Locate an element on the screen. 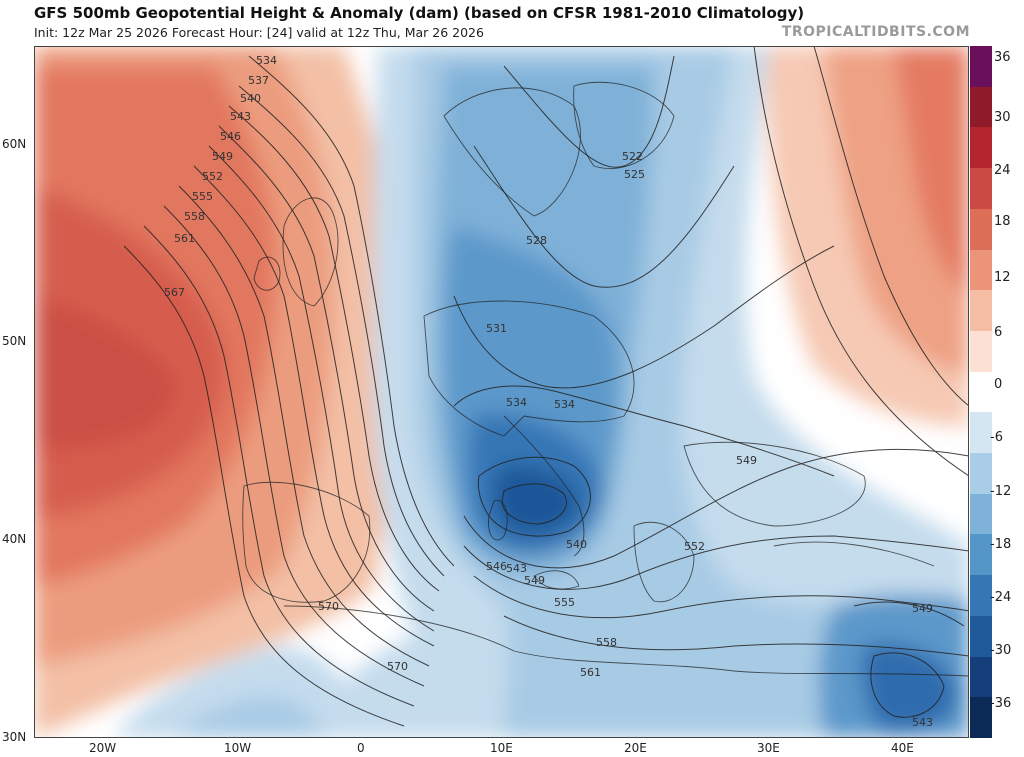 Image resolution: width=1024 pixels, height=757 pixels. colorbar-label: -36 is located at coordinates (1001, 703).